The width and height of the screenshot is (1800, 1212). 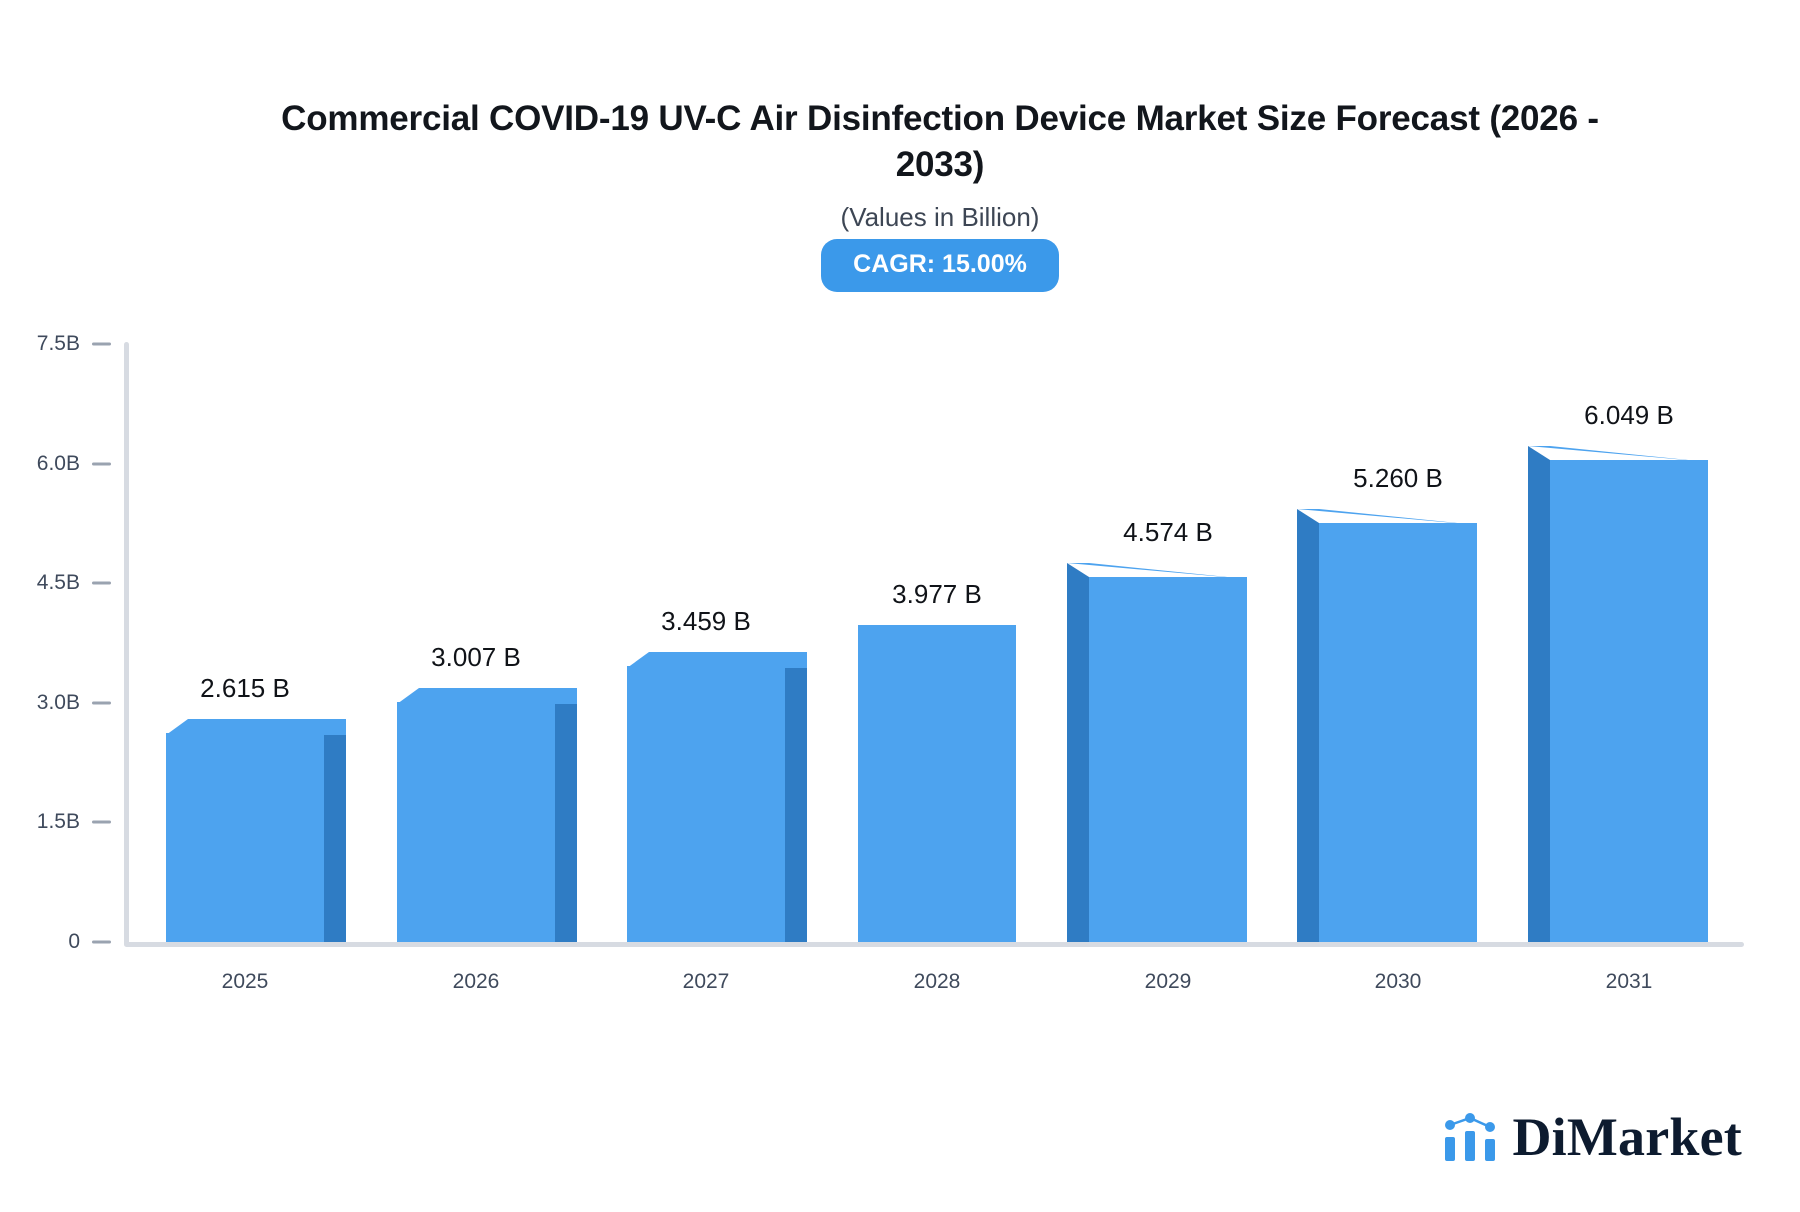 What do you see at coordinates (1168, 532) in the screenshot?
I see `bar-value-label: 4.574 B` at bounding box center [1168, 532].